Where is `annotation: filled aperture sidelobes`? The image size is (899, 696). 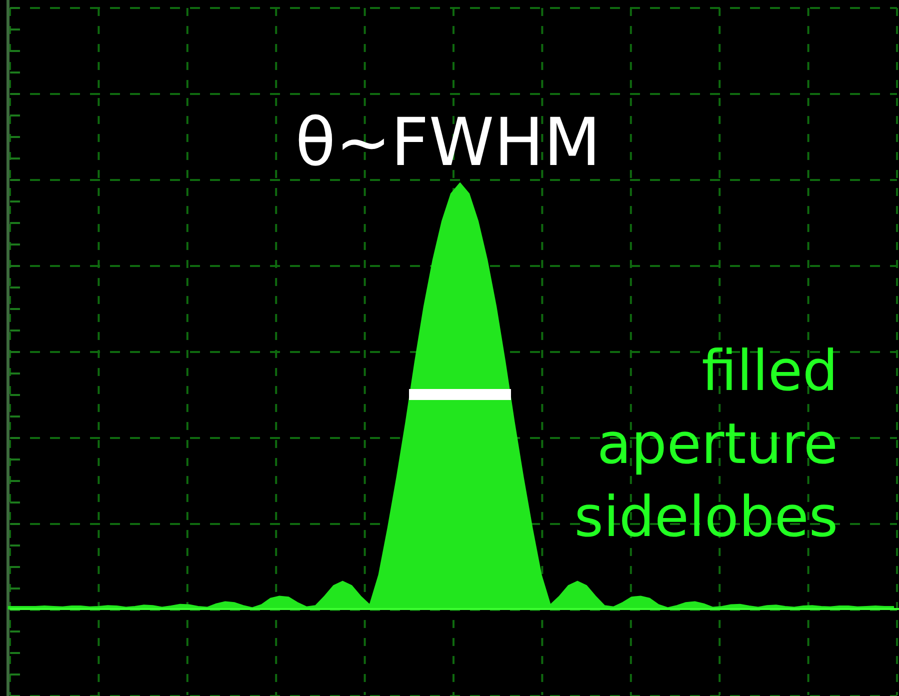
annotation: filled aperture sidelobes is located at coordinates (706, 444).